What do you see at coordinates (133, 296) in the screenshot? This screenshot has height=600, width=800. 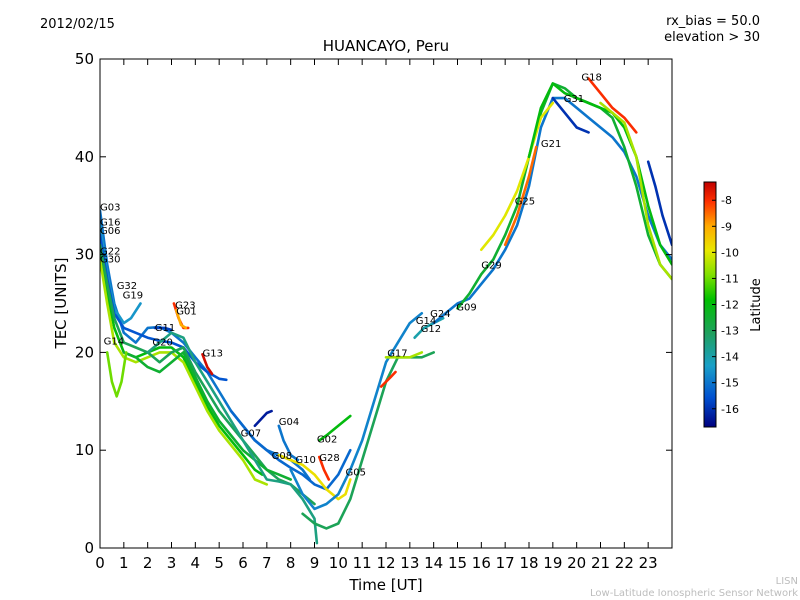 I see `sat-label-g19: G19` at bounding box center [133, 296].